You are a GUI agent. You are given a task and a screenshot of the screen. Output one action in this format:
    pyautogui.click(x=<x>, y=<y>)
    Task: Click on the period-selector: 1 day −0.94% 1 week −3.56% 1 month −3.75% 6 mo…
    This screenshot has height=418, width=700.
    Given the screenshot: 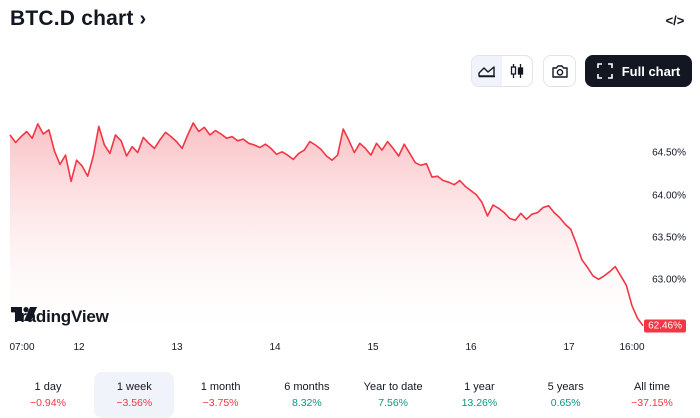 What is the action you would take?
    pyautogui.click(x=350, y=395)
    